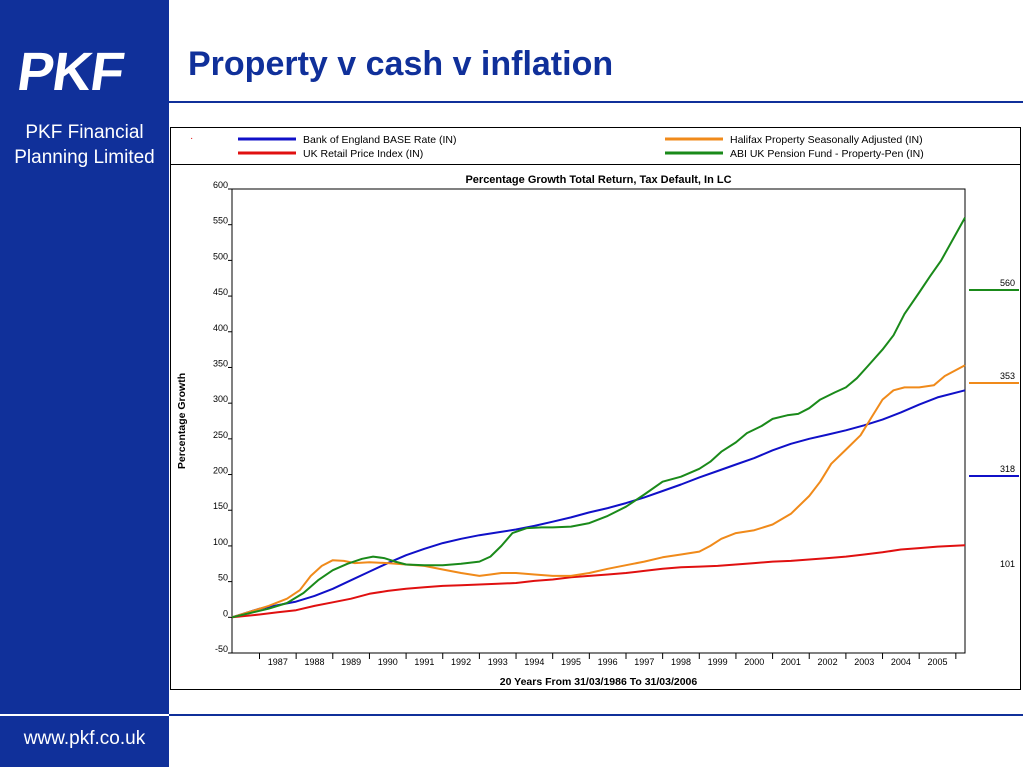 This screenshot has width=1023, height=767. What do you see at coordinates (220, 435) in the screenshot?
I see `y-tick-label: 250` at bounding box center [220, 435].